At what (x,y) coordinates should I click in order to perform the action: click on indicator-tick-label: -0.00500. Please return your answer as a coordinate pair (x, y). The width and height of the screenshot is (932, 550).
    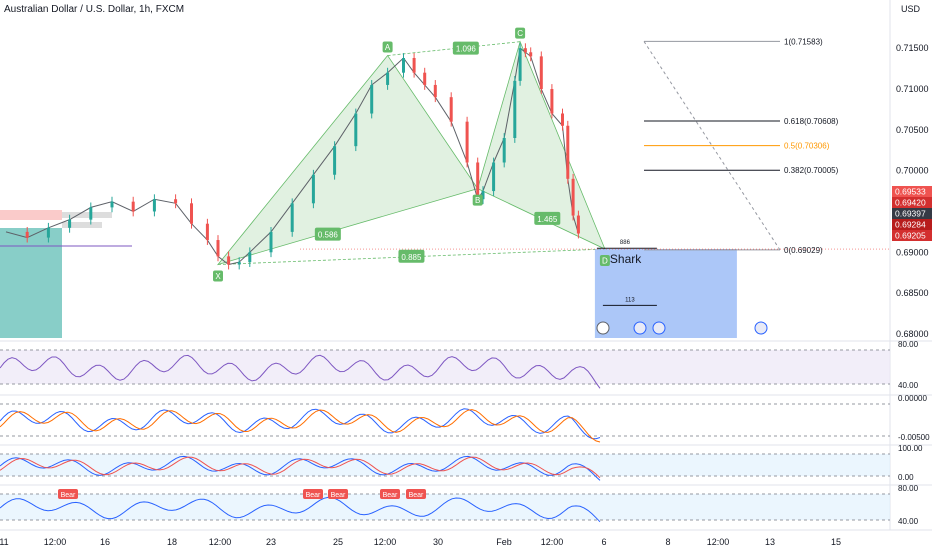
    Looking at the image, I should click on (914, 437).